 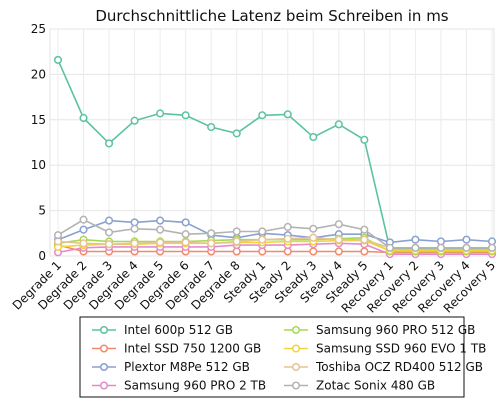 I want to click on y-tick-label: 0, so click(x=42, y=256).